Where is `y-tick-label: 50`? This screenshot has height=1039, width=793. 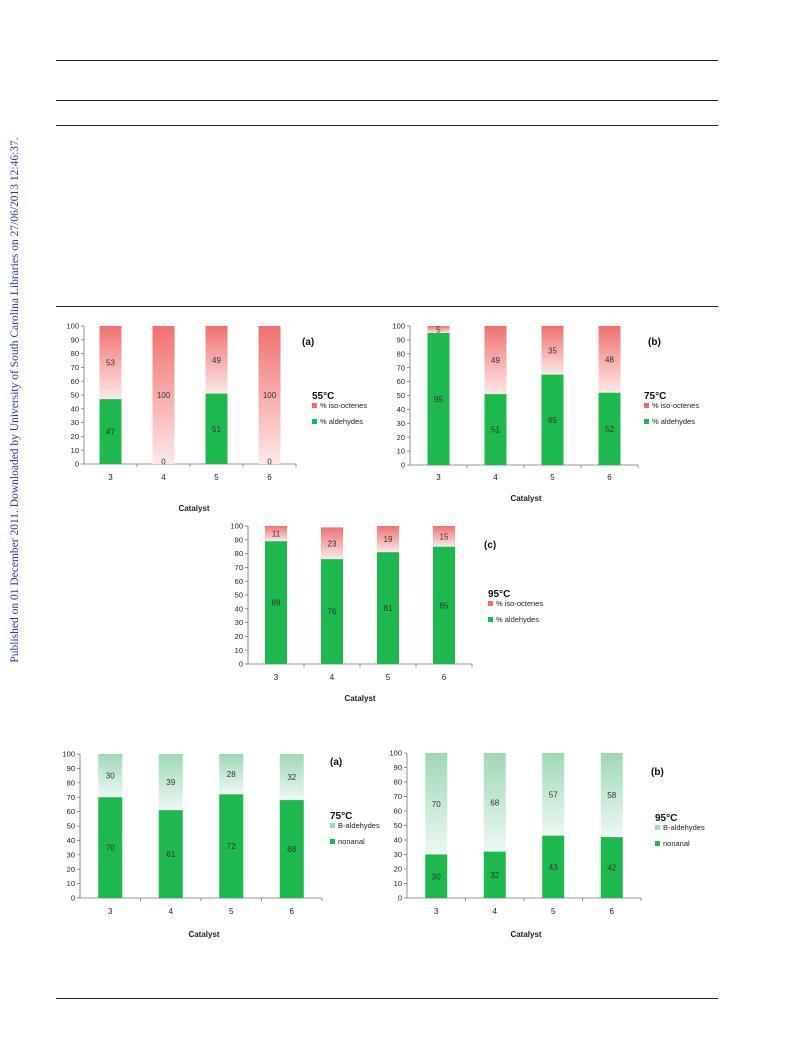 y-tick-label: 50 is located at coordinates (71, 826).